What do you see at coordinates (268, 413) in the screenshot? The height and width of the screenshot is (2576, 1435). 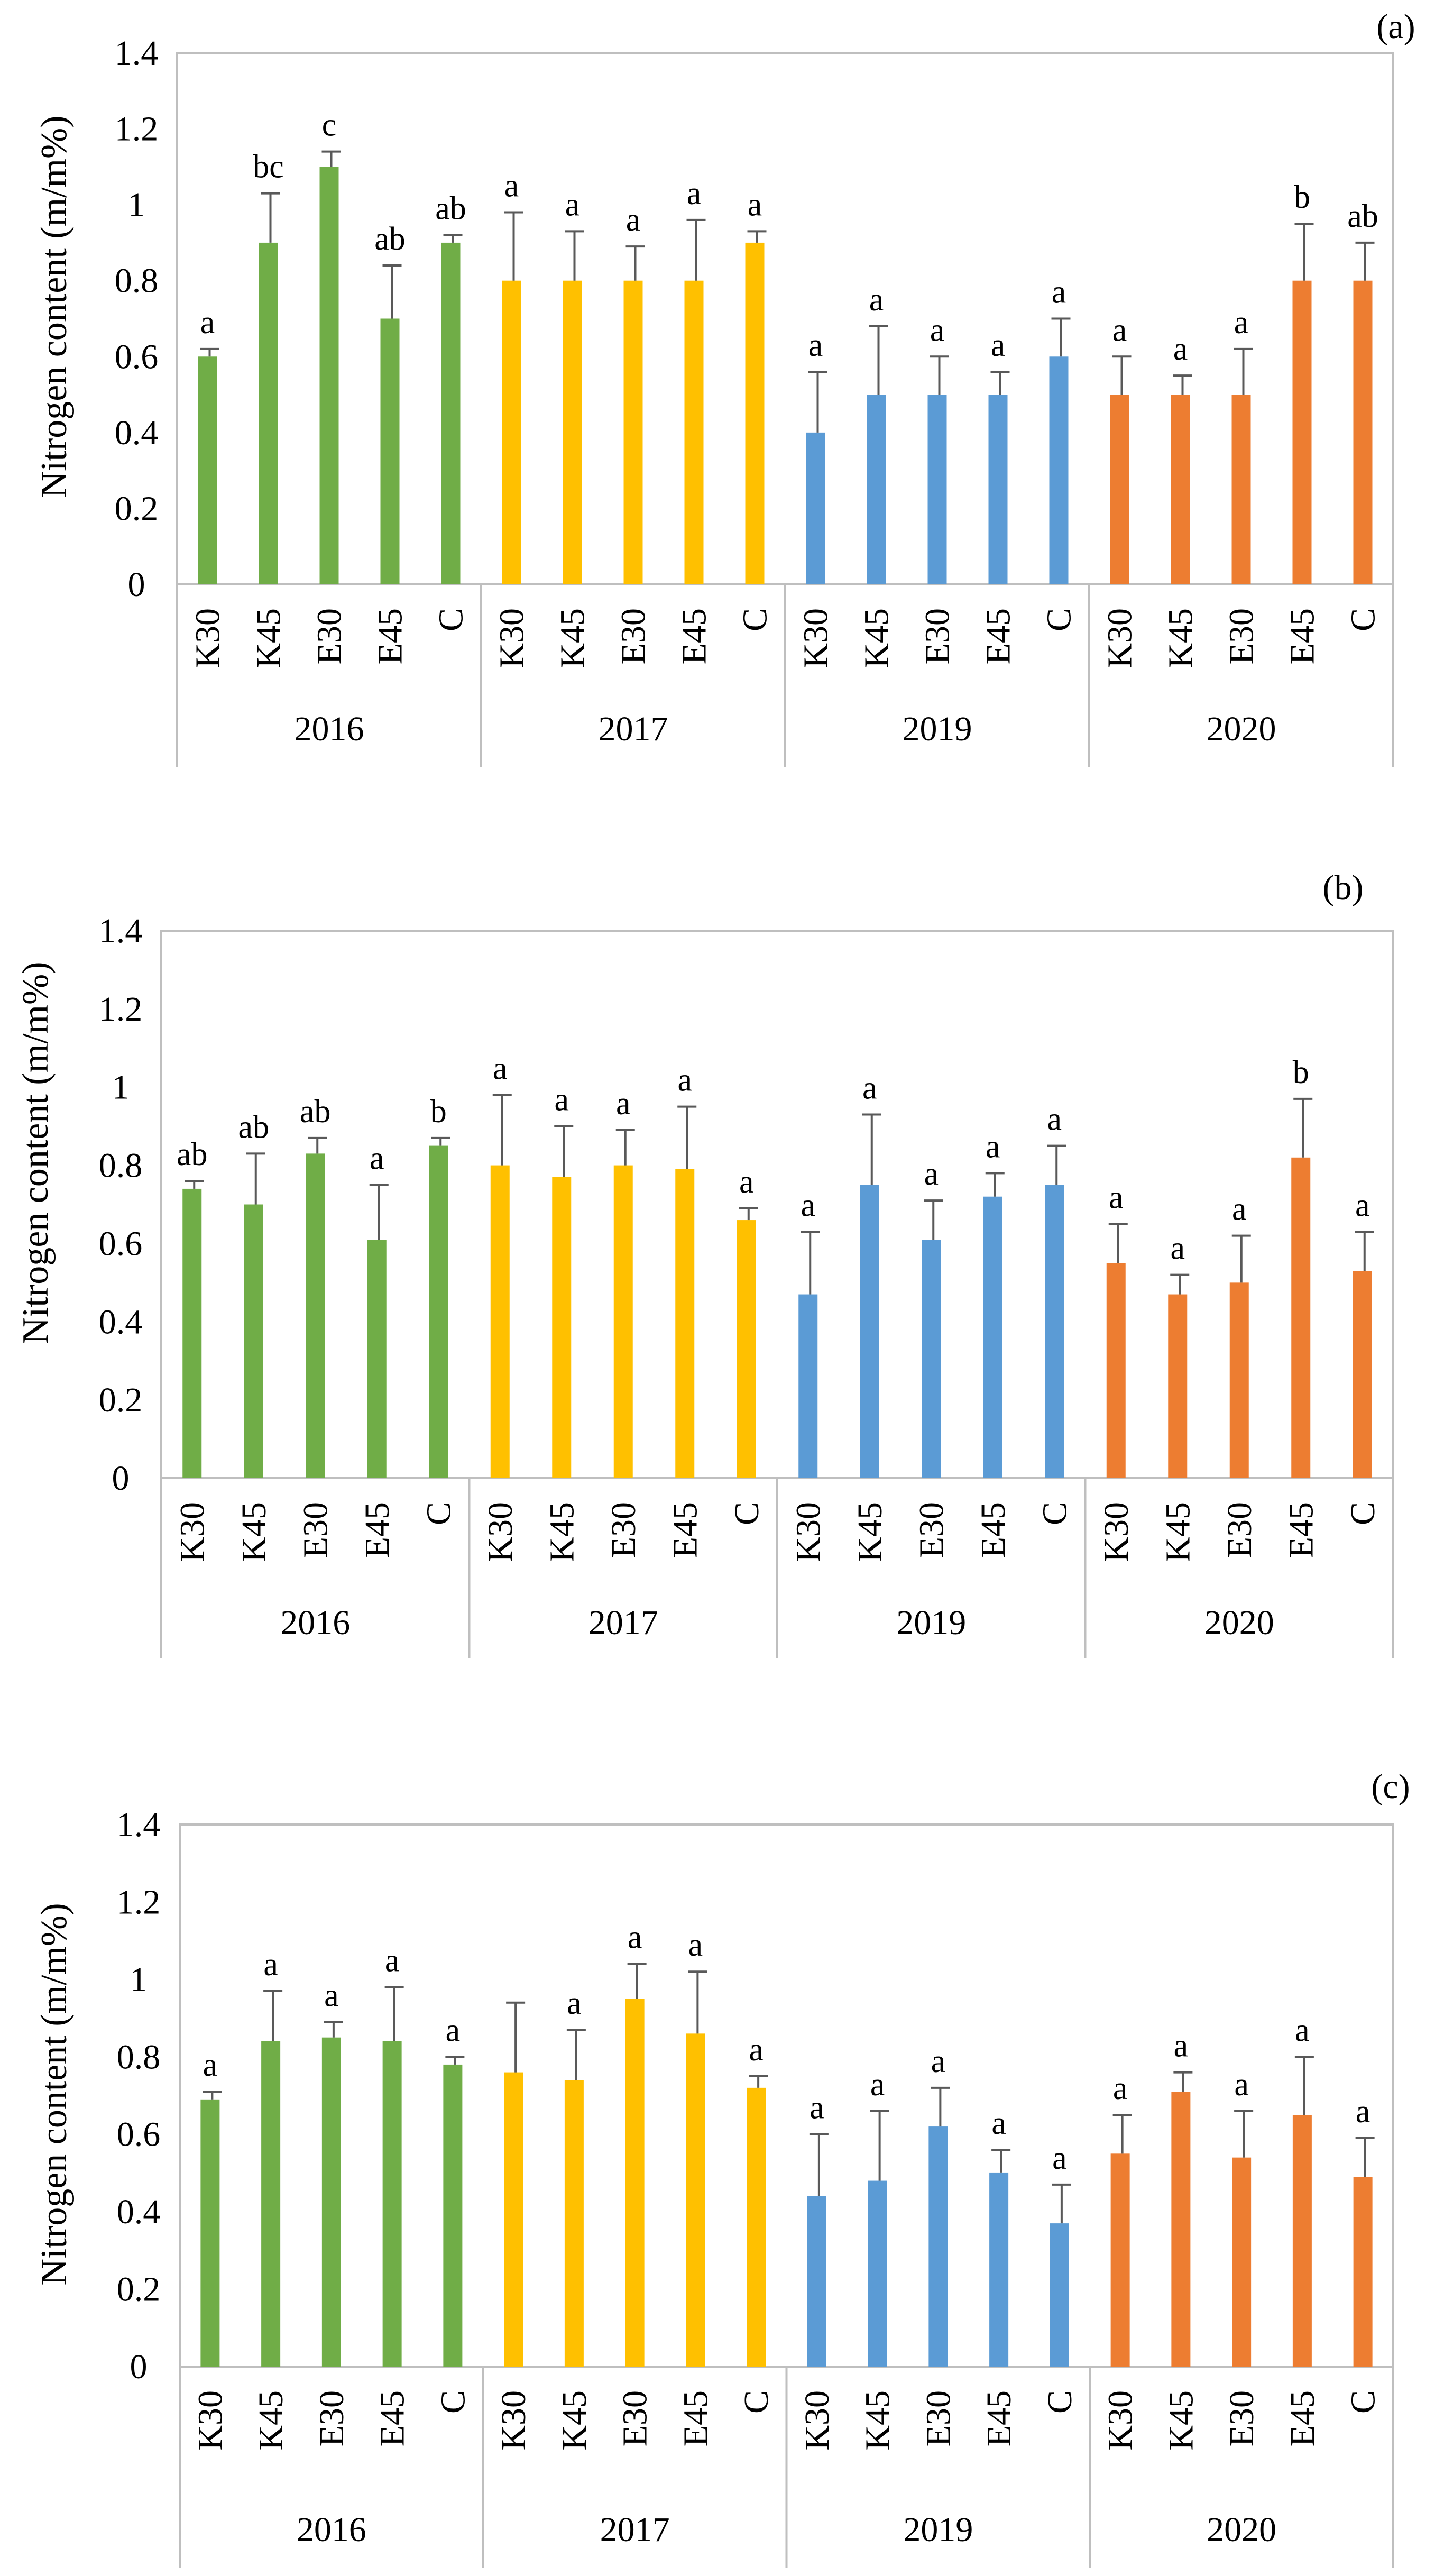 I see `bar-2016-K45` at bounding box center [268, 413].